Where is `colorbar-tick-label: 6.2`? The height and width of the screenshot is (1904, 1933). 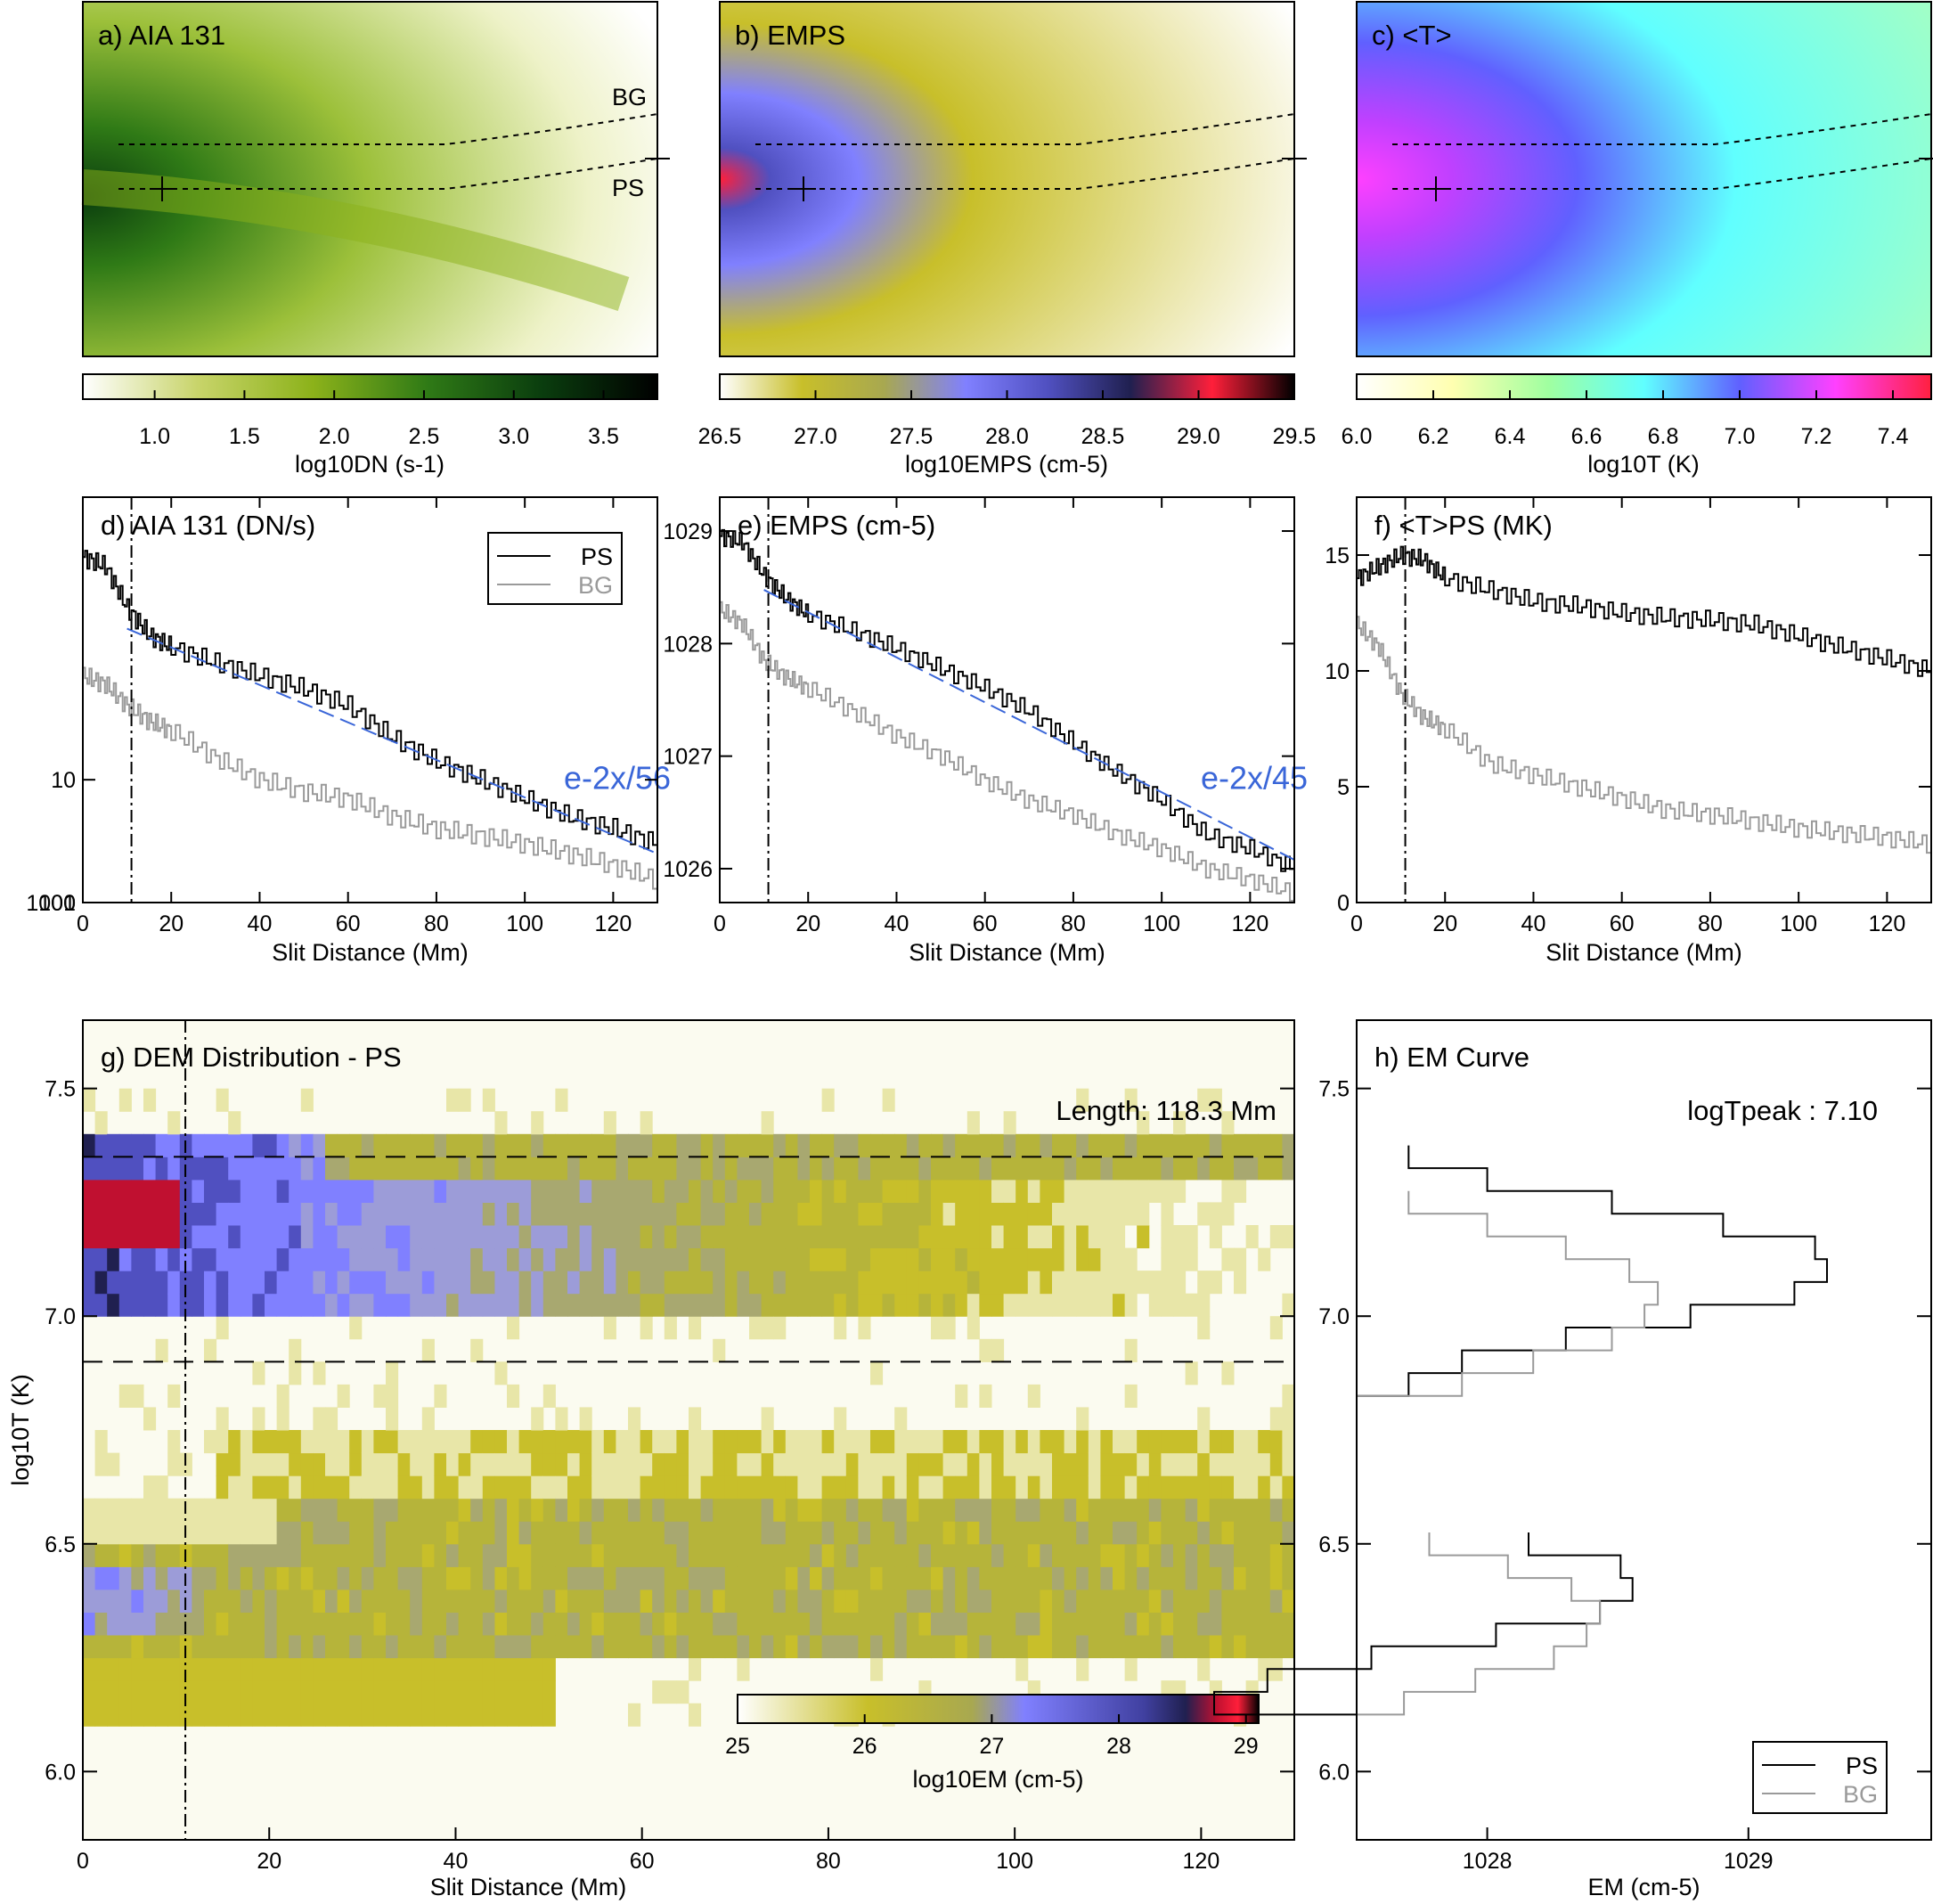
colorbar-tick-label: 6.2 is located at coordinates (1433, 436).